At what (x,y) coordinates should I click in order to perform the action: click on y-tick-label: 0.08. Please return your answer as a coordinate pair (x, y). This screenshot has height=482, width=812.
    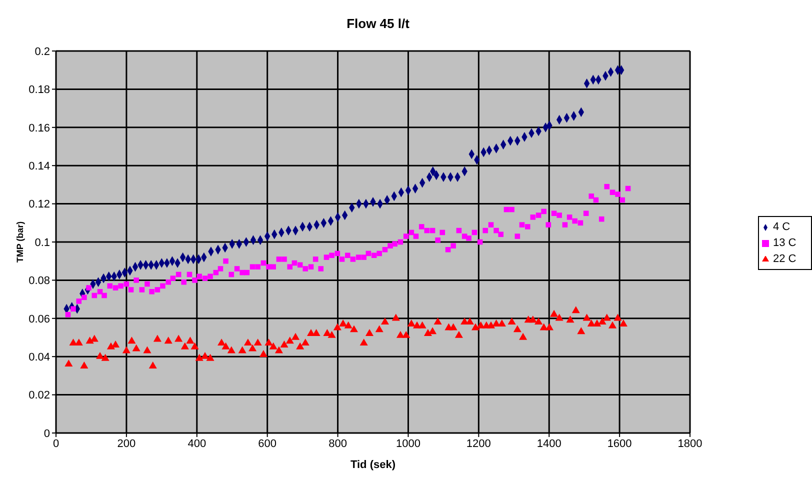
    Looking at the image, I should click on (39, 281).